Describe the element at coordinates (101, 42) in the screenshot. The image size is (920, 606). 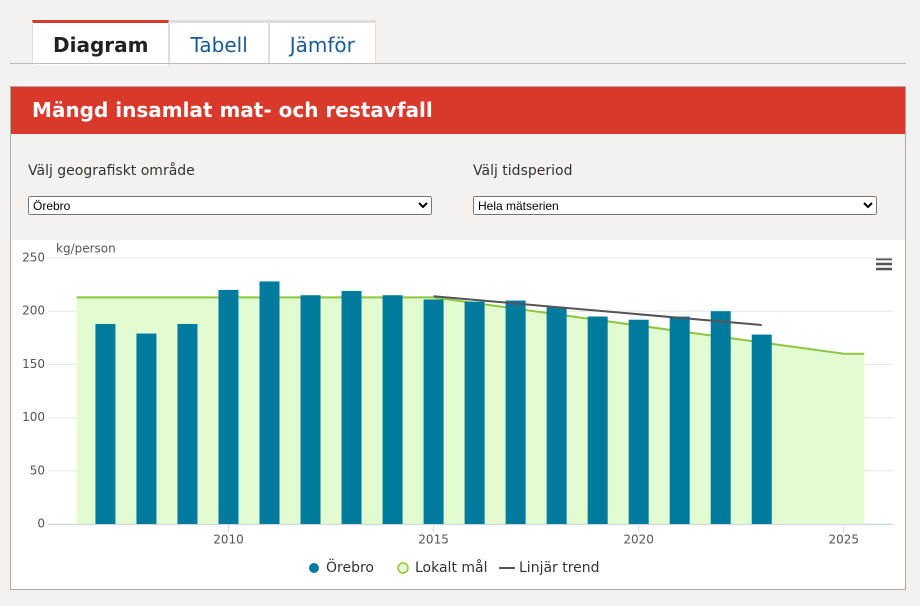
I see `tab: Diagram` at that location.